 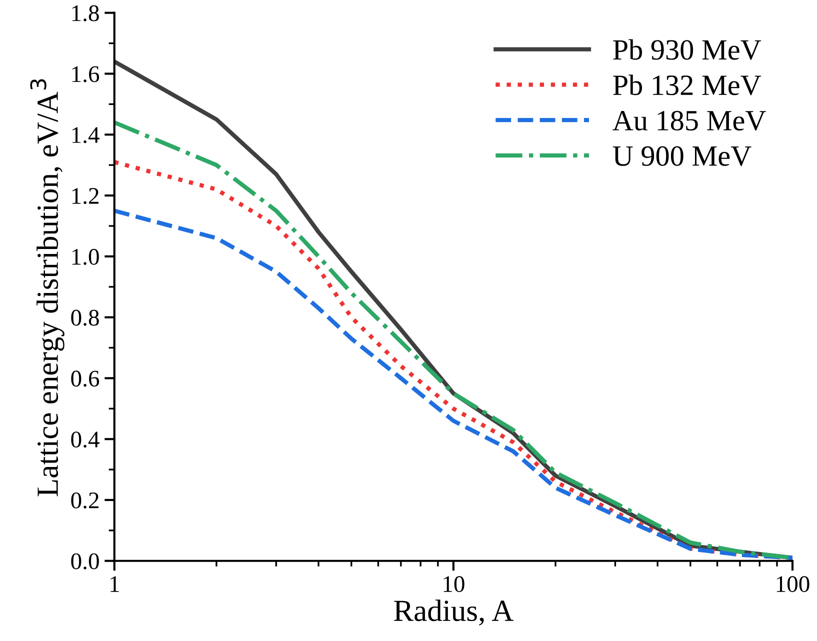 I want to click on y-tick-label: 1.8, so click(x=85, y=13).